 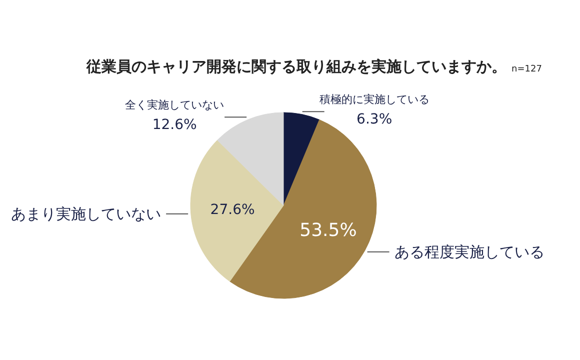 I want to click on data-label: 12.6%, so click(x=174, y=125).